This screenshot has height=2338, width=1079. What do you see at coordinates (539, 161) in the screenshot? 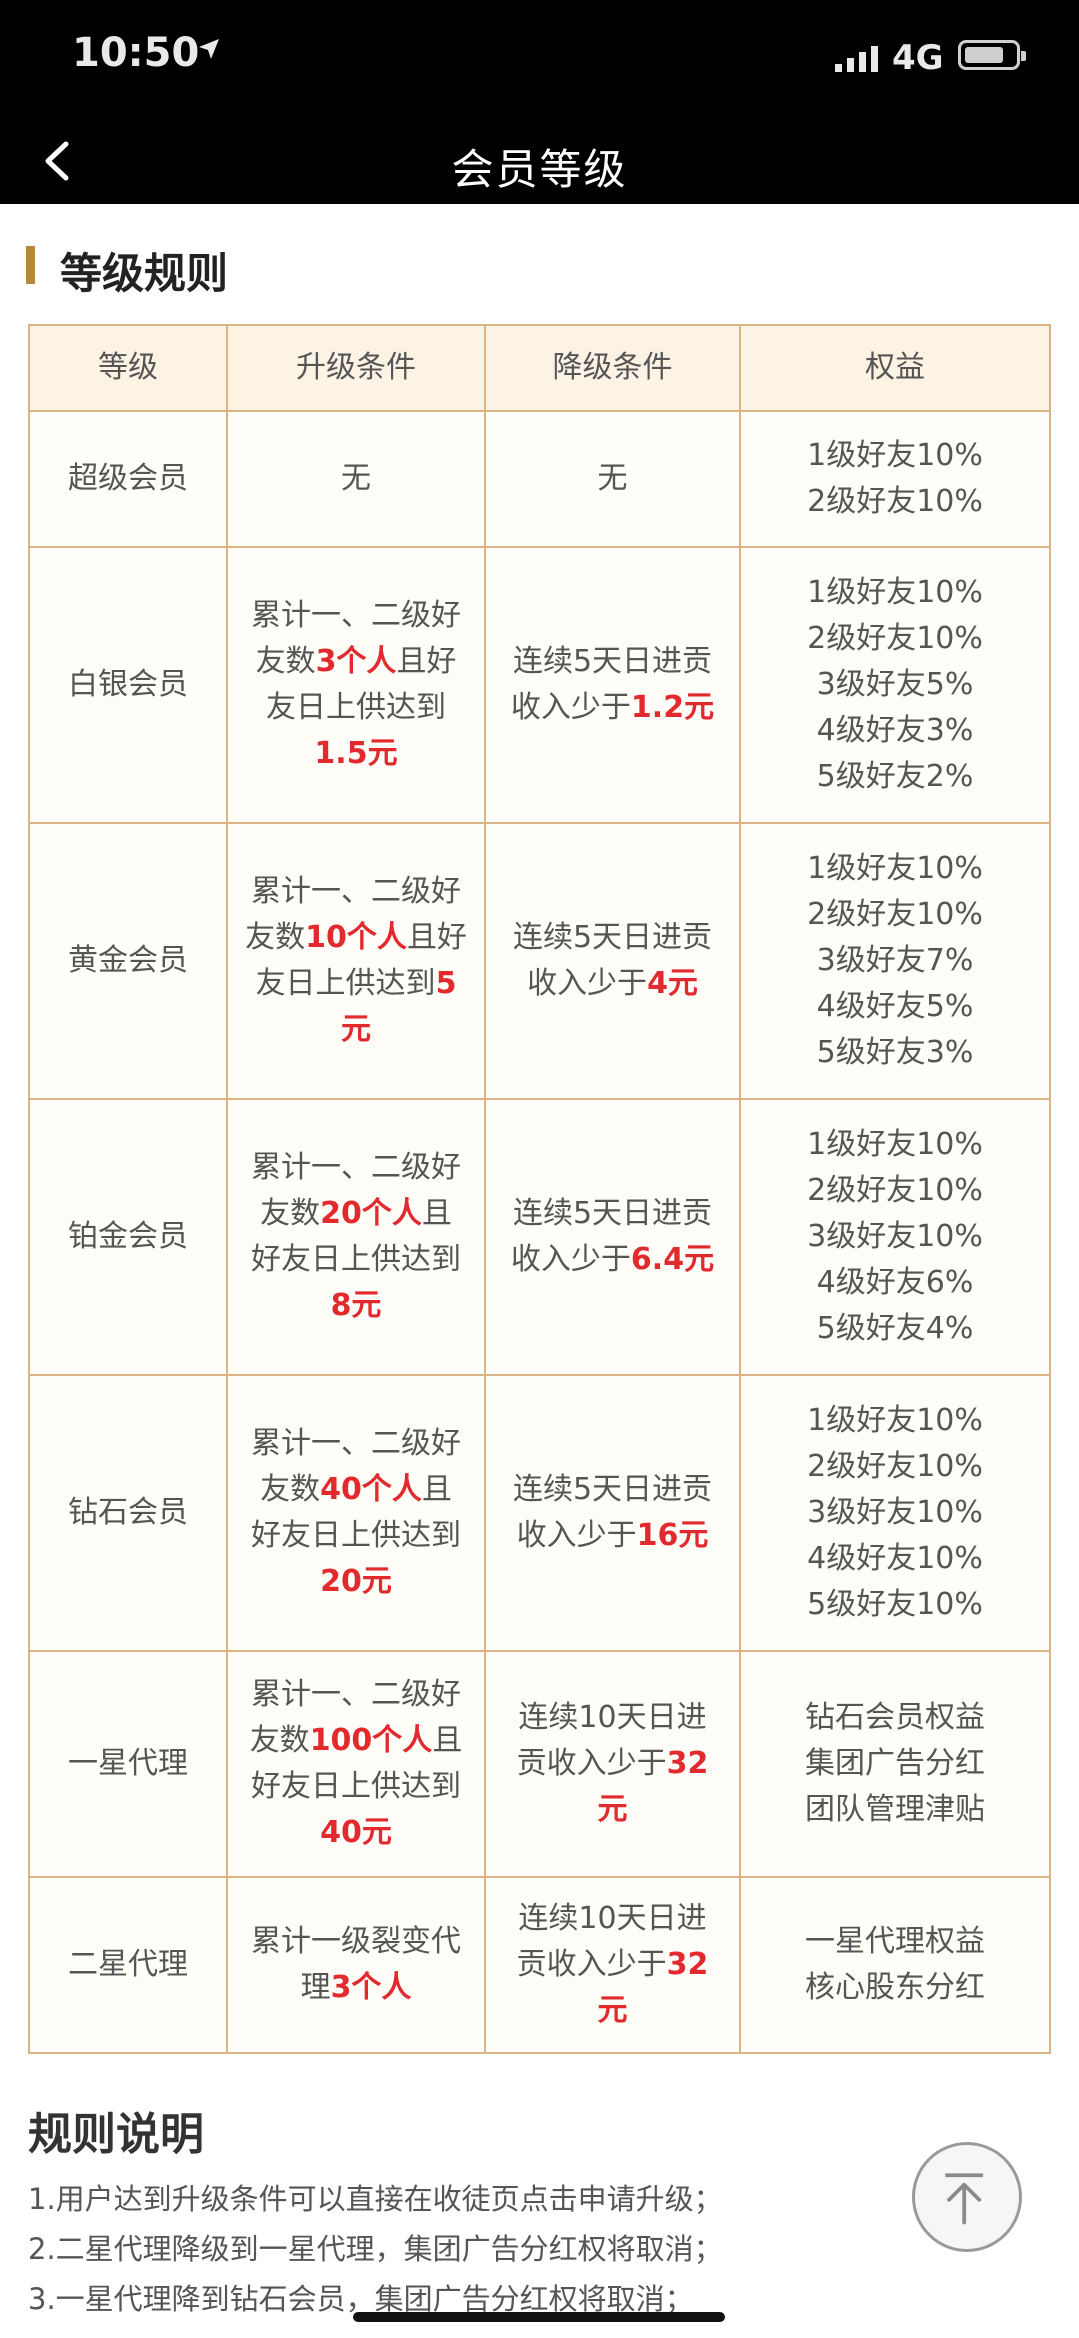
I see `navigation-bar: 会员等级` at bounding box center [539, 161].